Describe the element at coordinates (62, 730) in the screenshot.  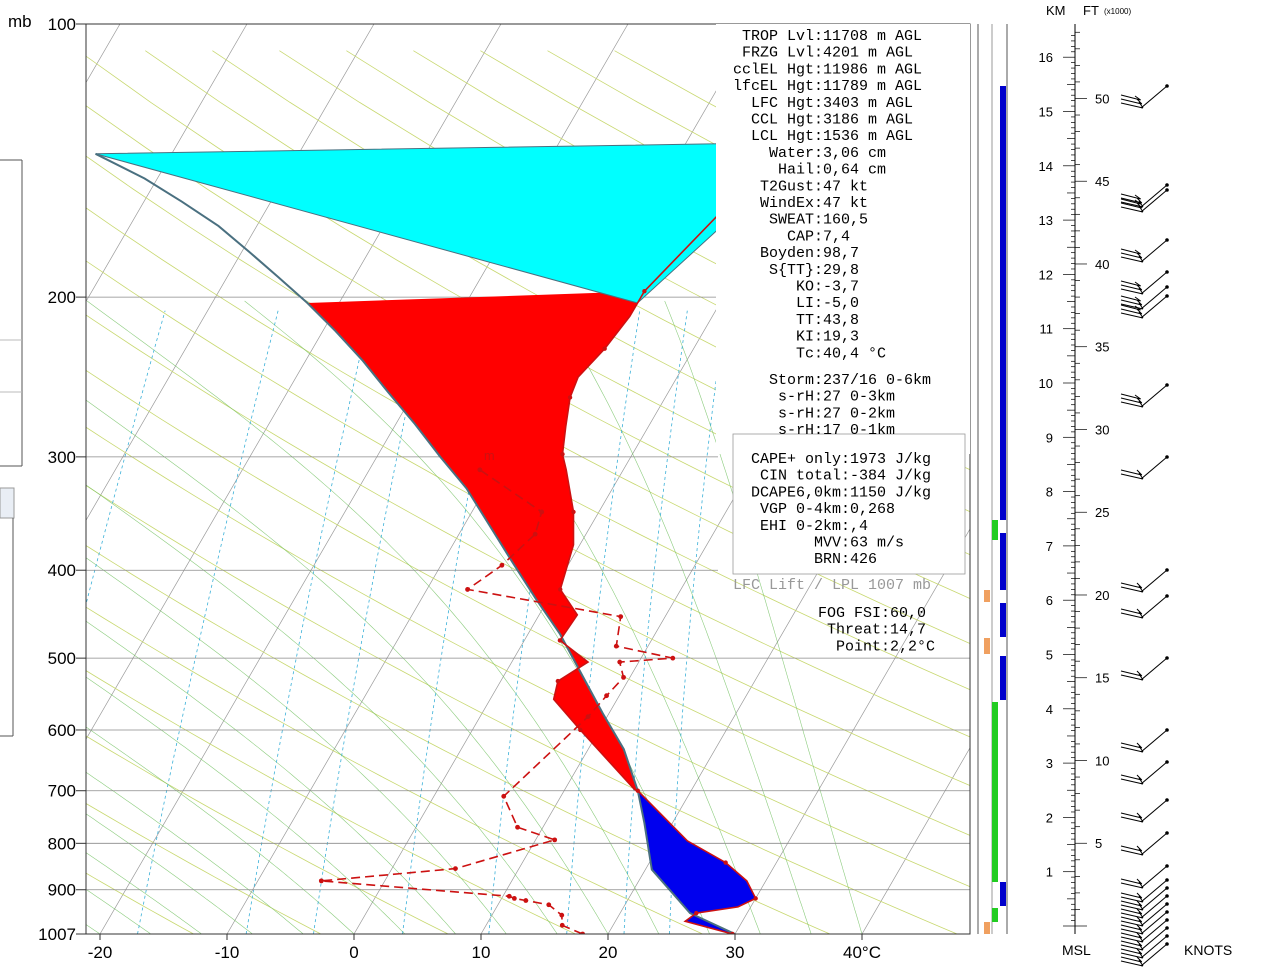
I see `pressure-tick-label: 600` at that location.